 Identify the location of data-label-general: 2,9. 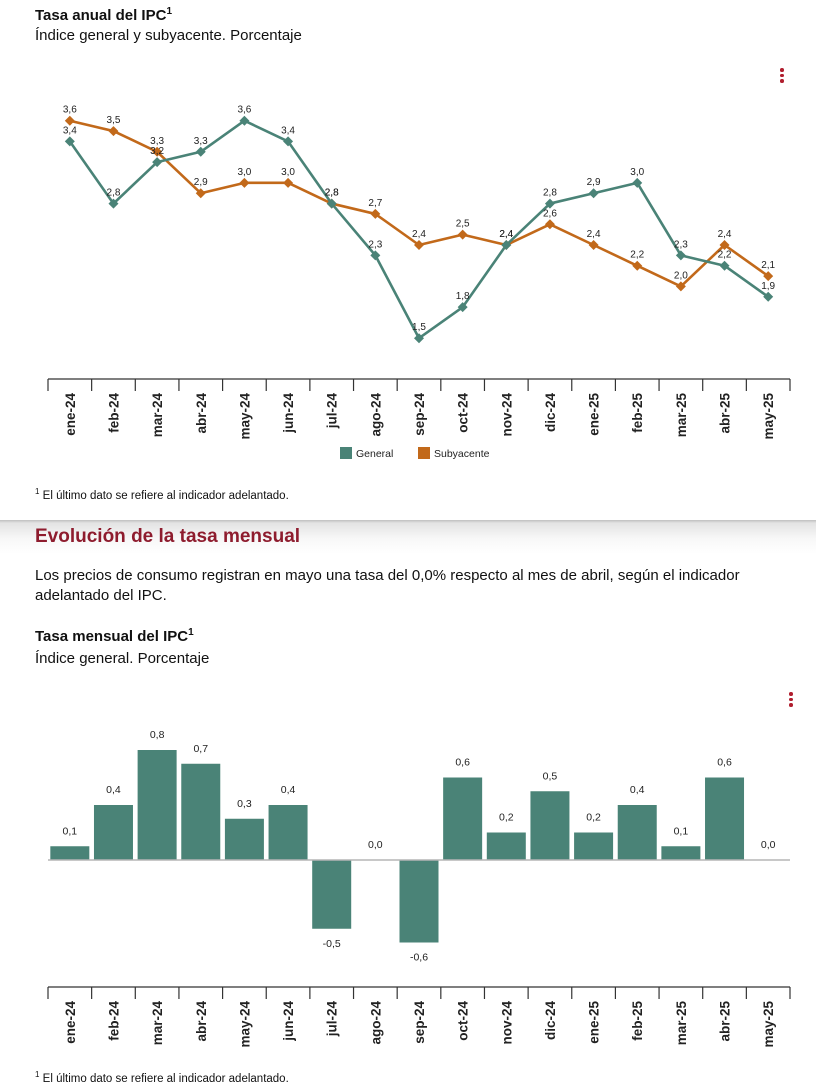
(594, 182).